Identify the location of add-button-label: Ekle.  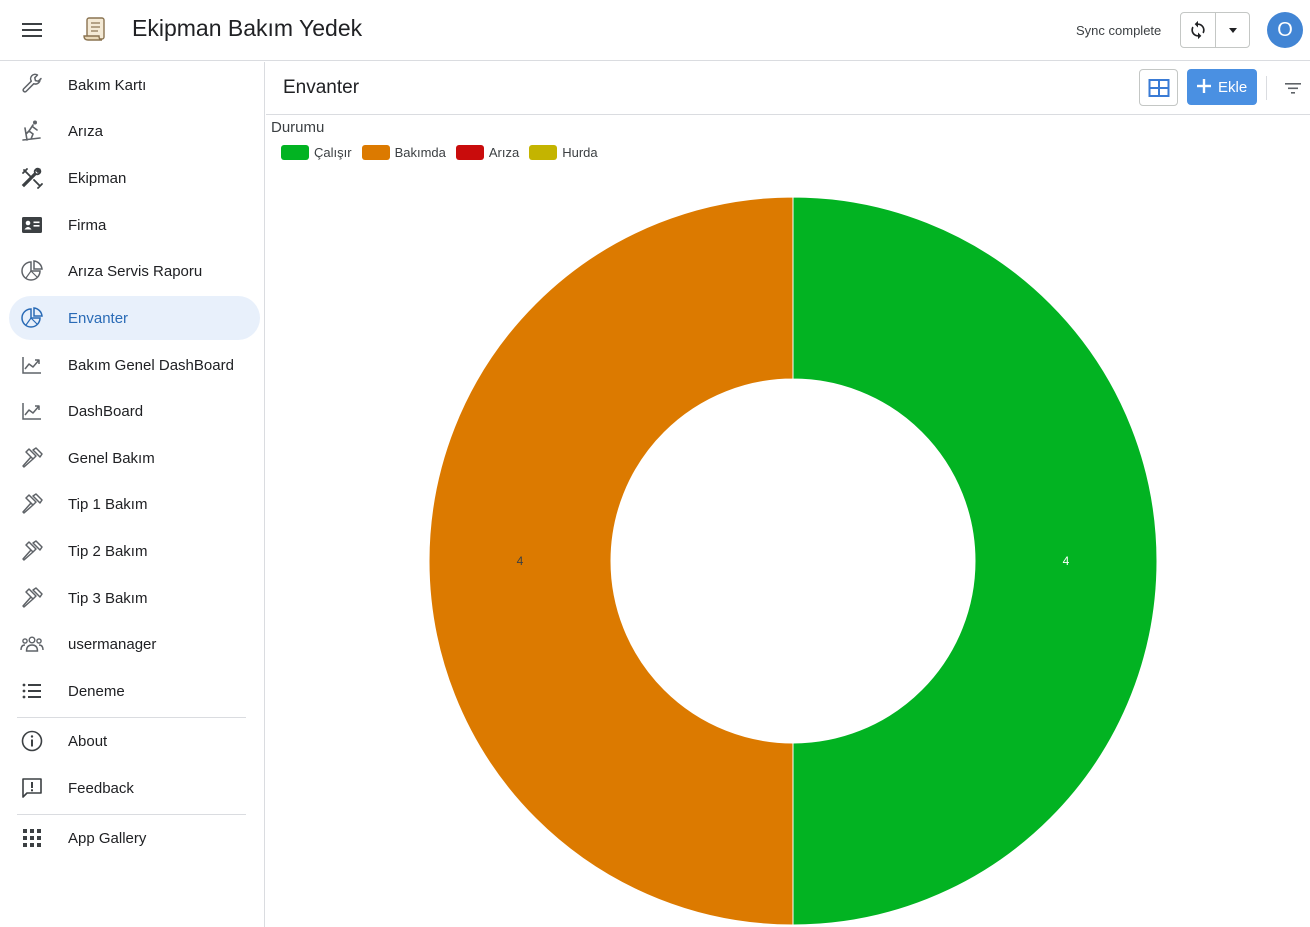
(1233, 87).